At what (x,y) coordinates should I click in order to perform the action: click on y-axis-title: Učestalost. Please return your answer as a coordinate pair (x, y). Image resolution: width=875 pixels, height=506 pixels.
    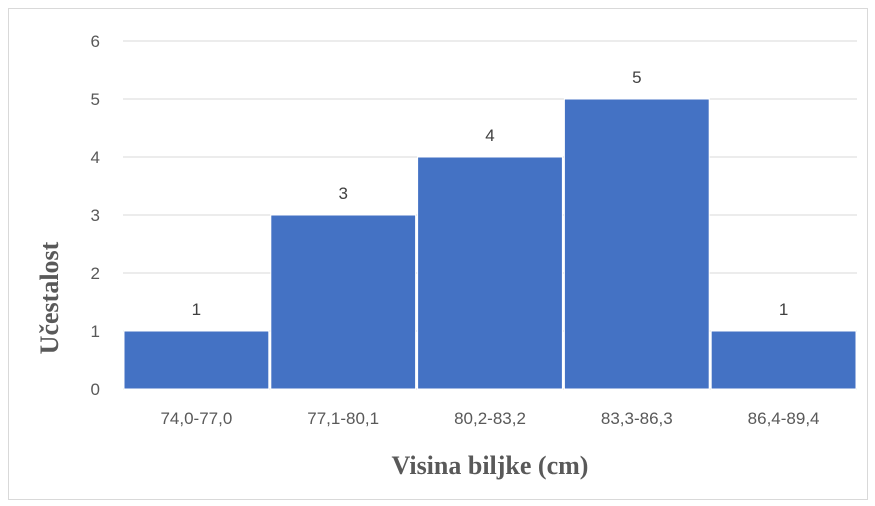
    Looking at the image, I should click on (49, 297).